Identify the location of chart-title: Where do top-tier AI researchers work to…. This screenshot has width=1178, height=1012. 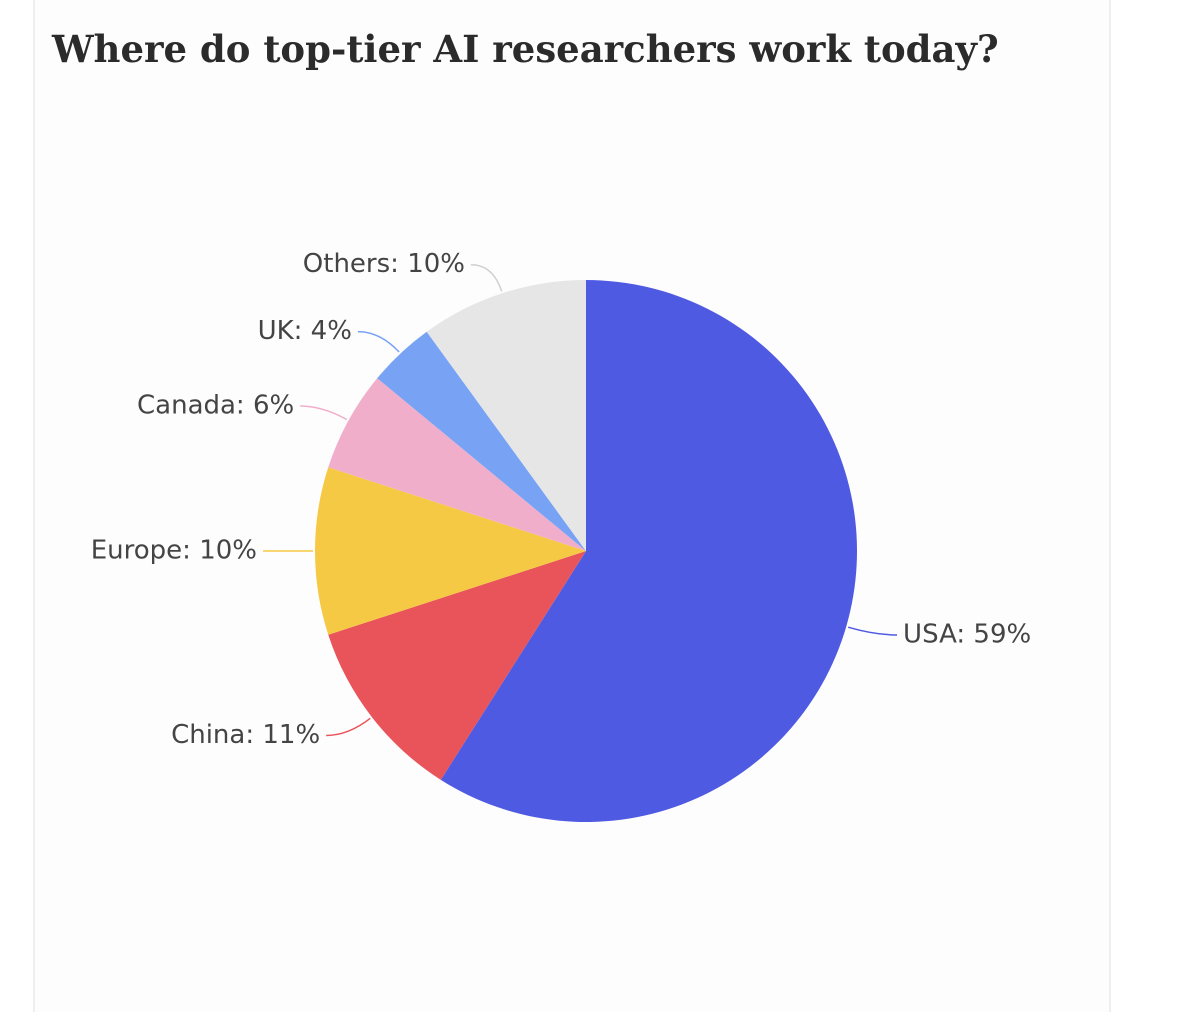
(525, 49).